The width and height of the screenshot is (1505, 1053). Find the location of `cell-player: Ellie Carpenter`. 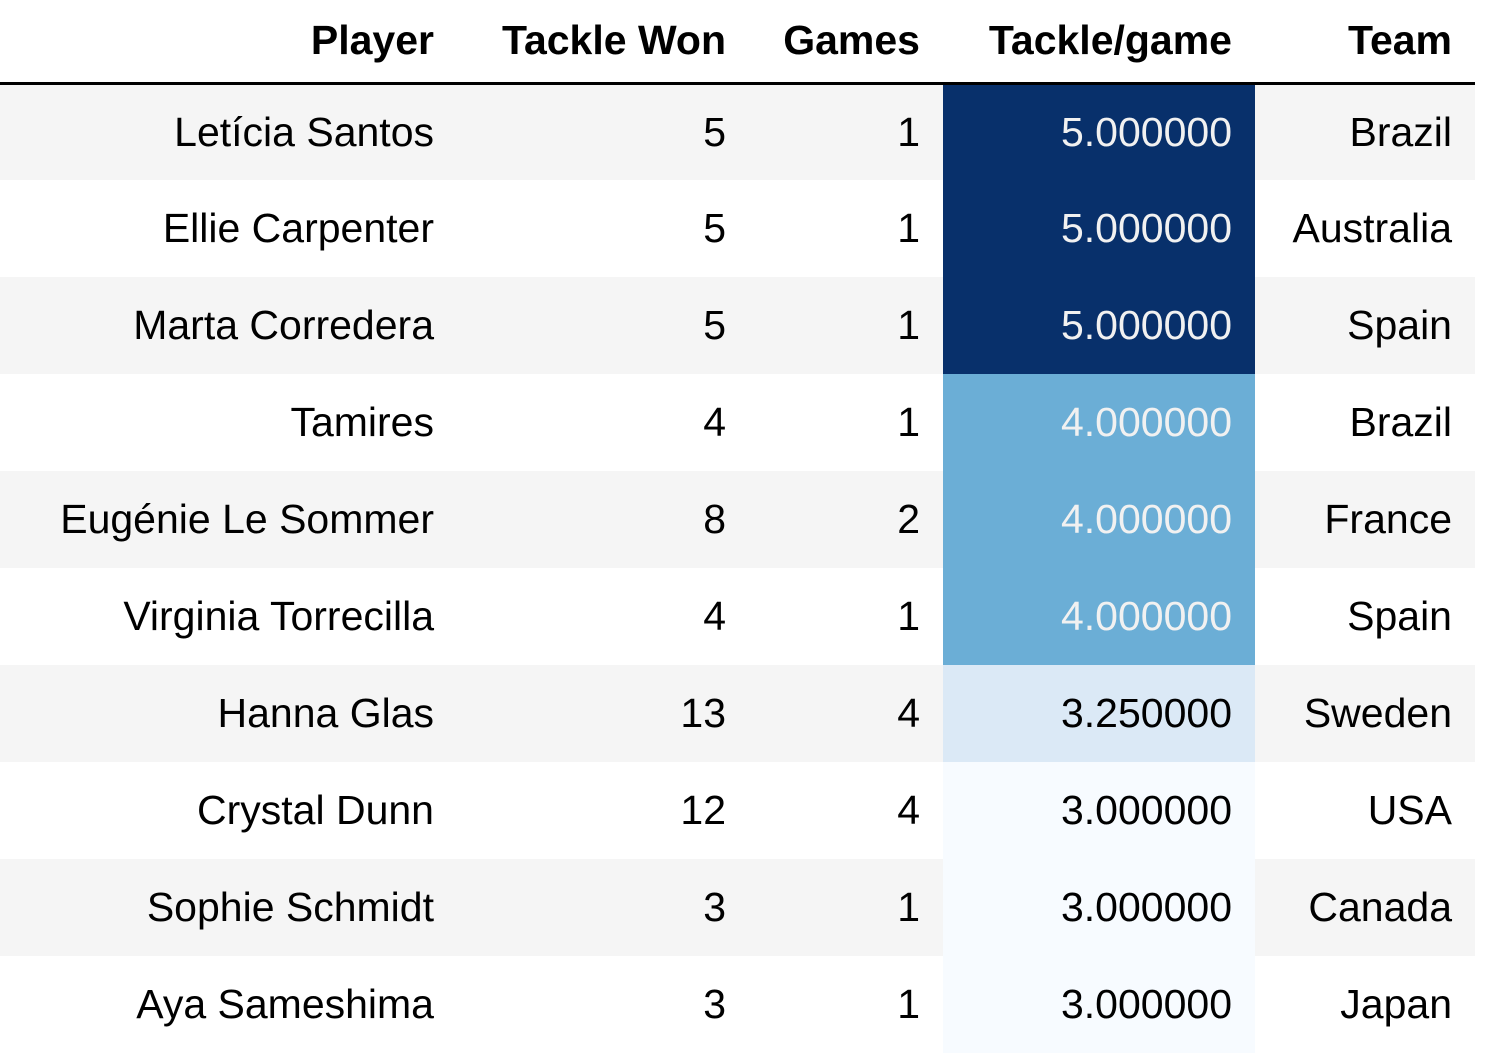

cell-player: Ellie Carpenter is located at coordinates (298, 228).